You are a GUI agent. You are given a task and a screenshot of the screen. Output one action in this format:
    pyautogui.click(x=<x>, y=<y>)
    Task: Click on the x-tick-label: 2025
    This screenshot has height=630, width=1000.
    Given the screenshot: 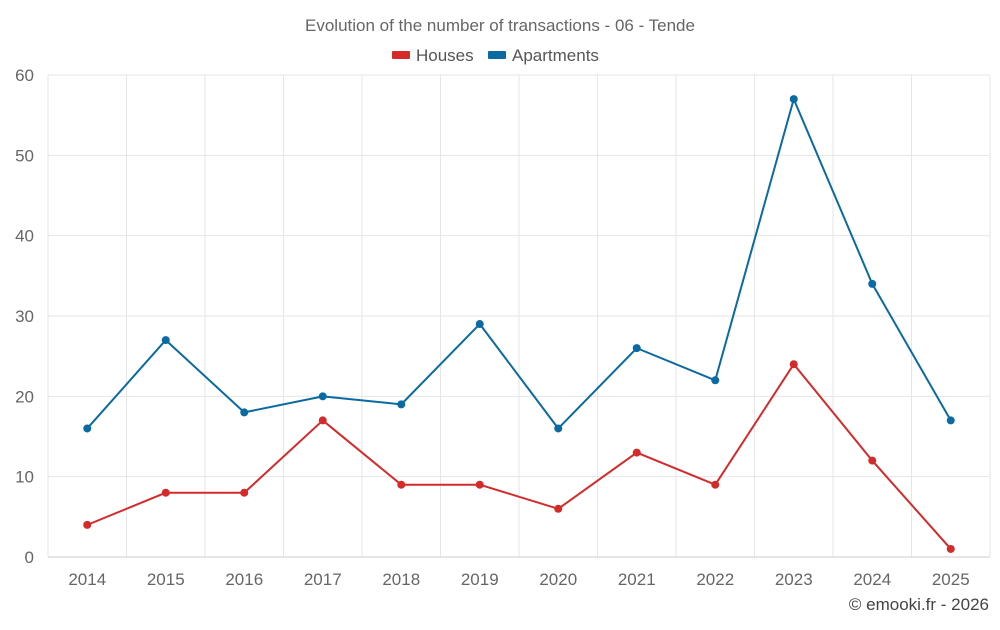 What is the action you would take?
    pyautogui.click(x=951, y=579)
    